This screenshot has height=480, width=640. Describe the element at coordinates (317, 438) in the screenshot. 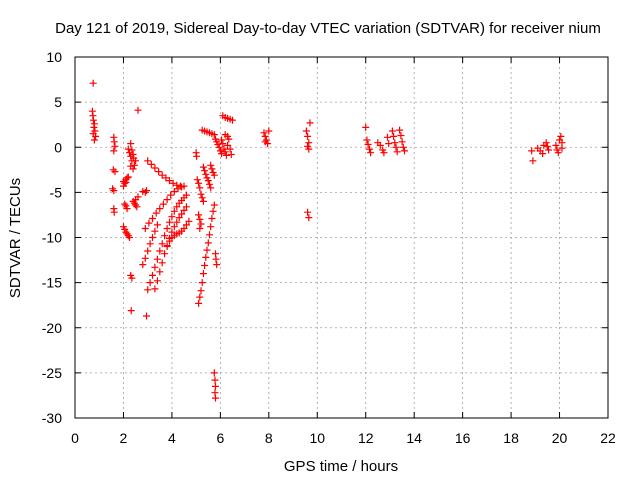

I see `x-tick-label: 10` at that location.